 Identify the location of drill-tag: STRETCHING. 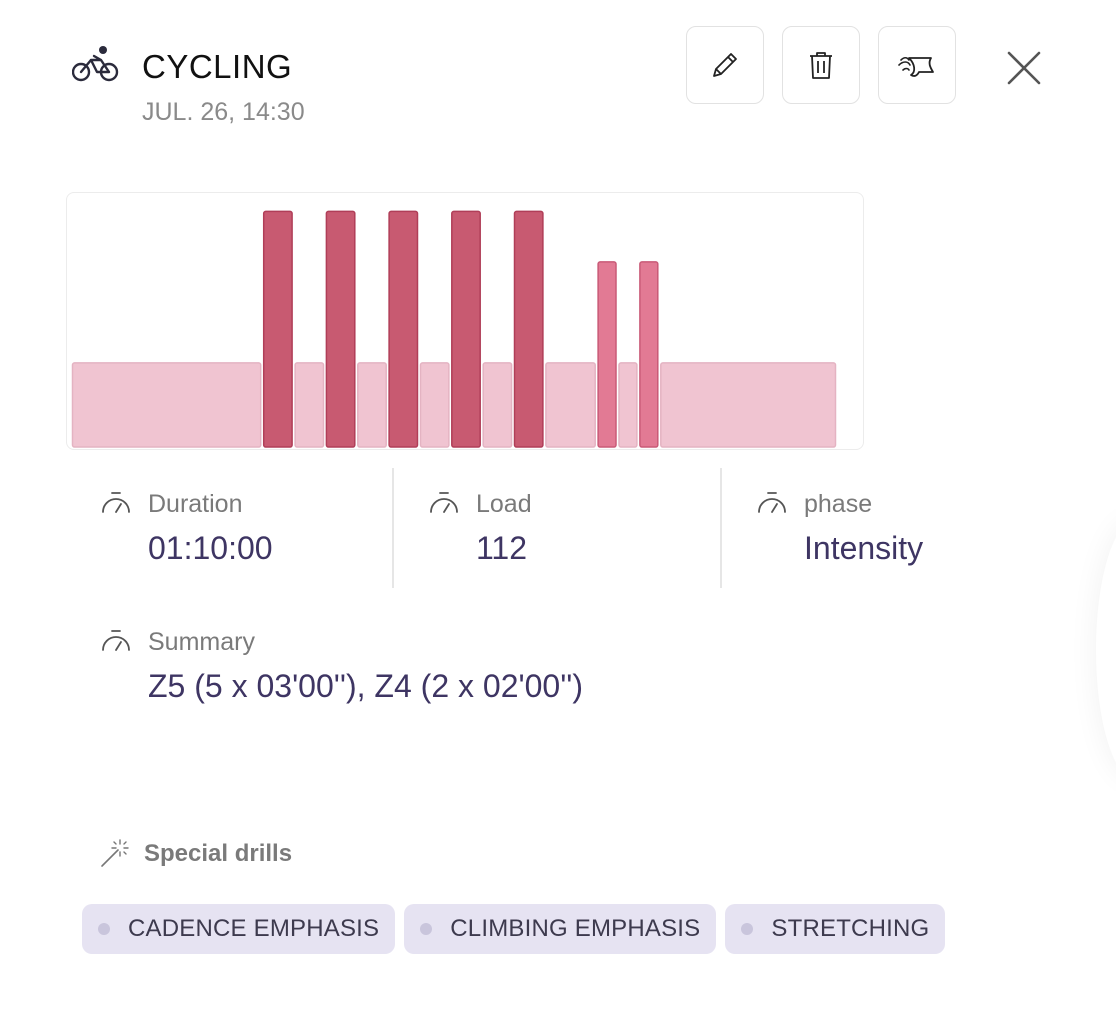
(835, 929).